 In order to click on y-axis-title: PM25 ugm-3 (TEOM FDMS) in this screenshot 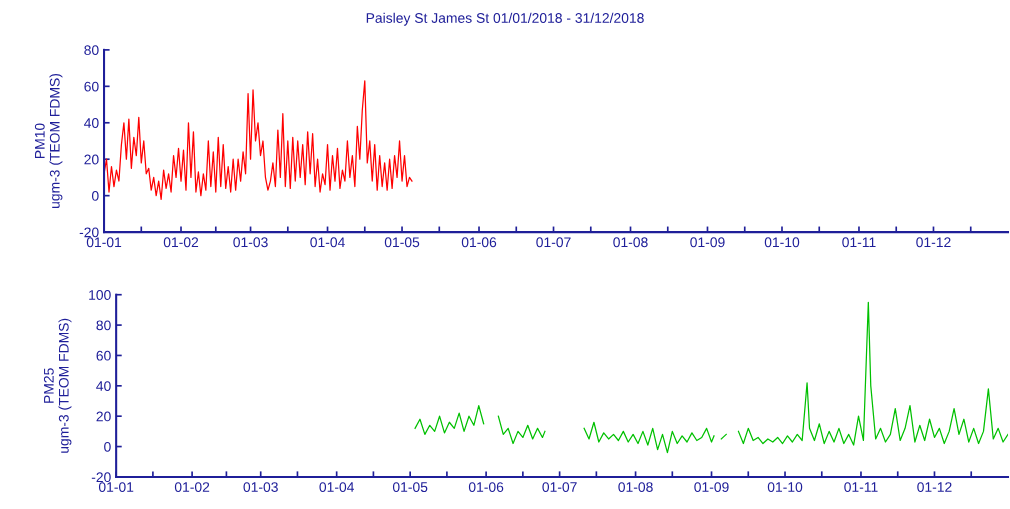, I will do `click(57, 385)`.